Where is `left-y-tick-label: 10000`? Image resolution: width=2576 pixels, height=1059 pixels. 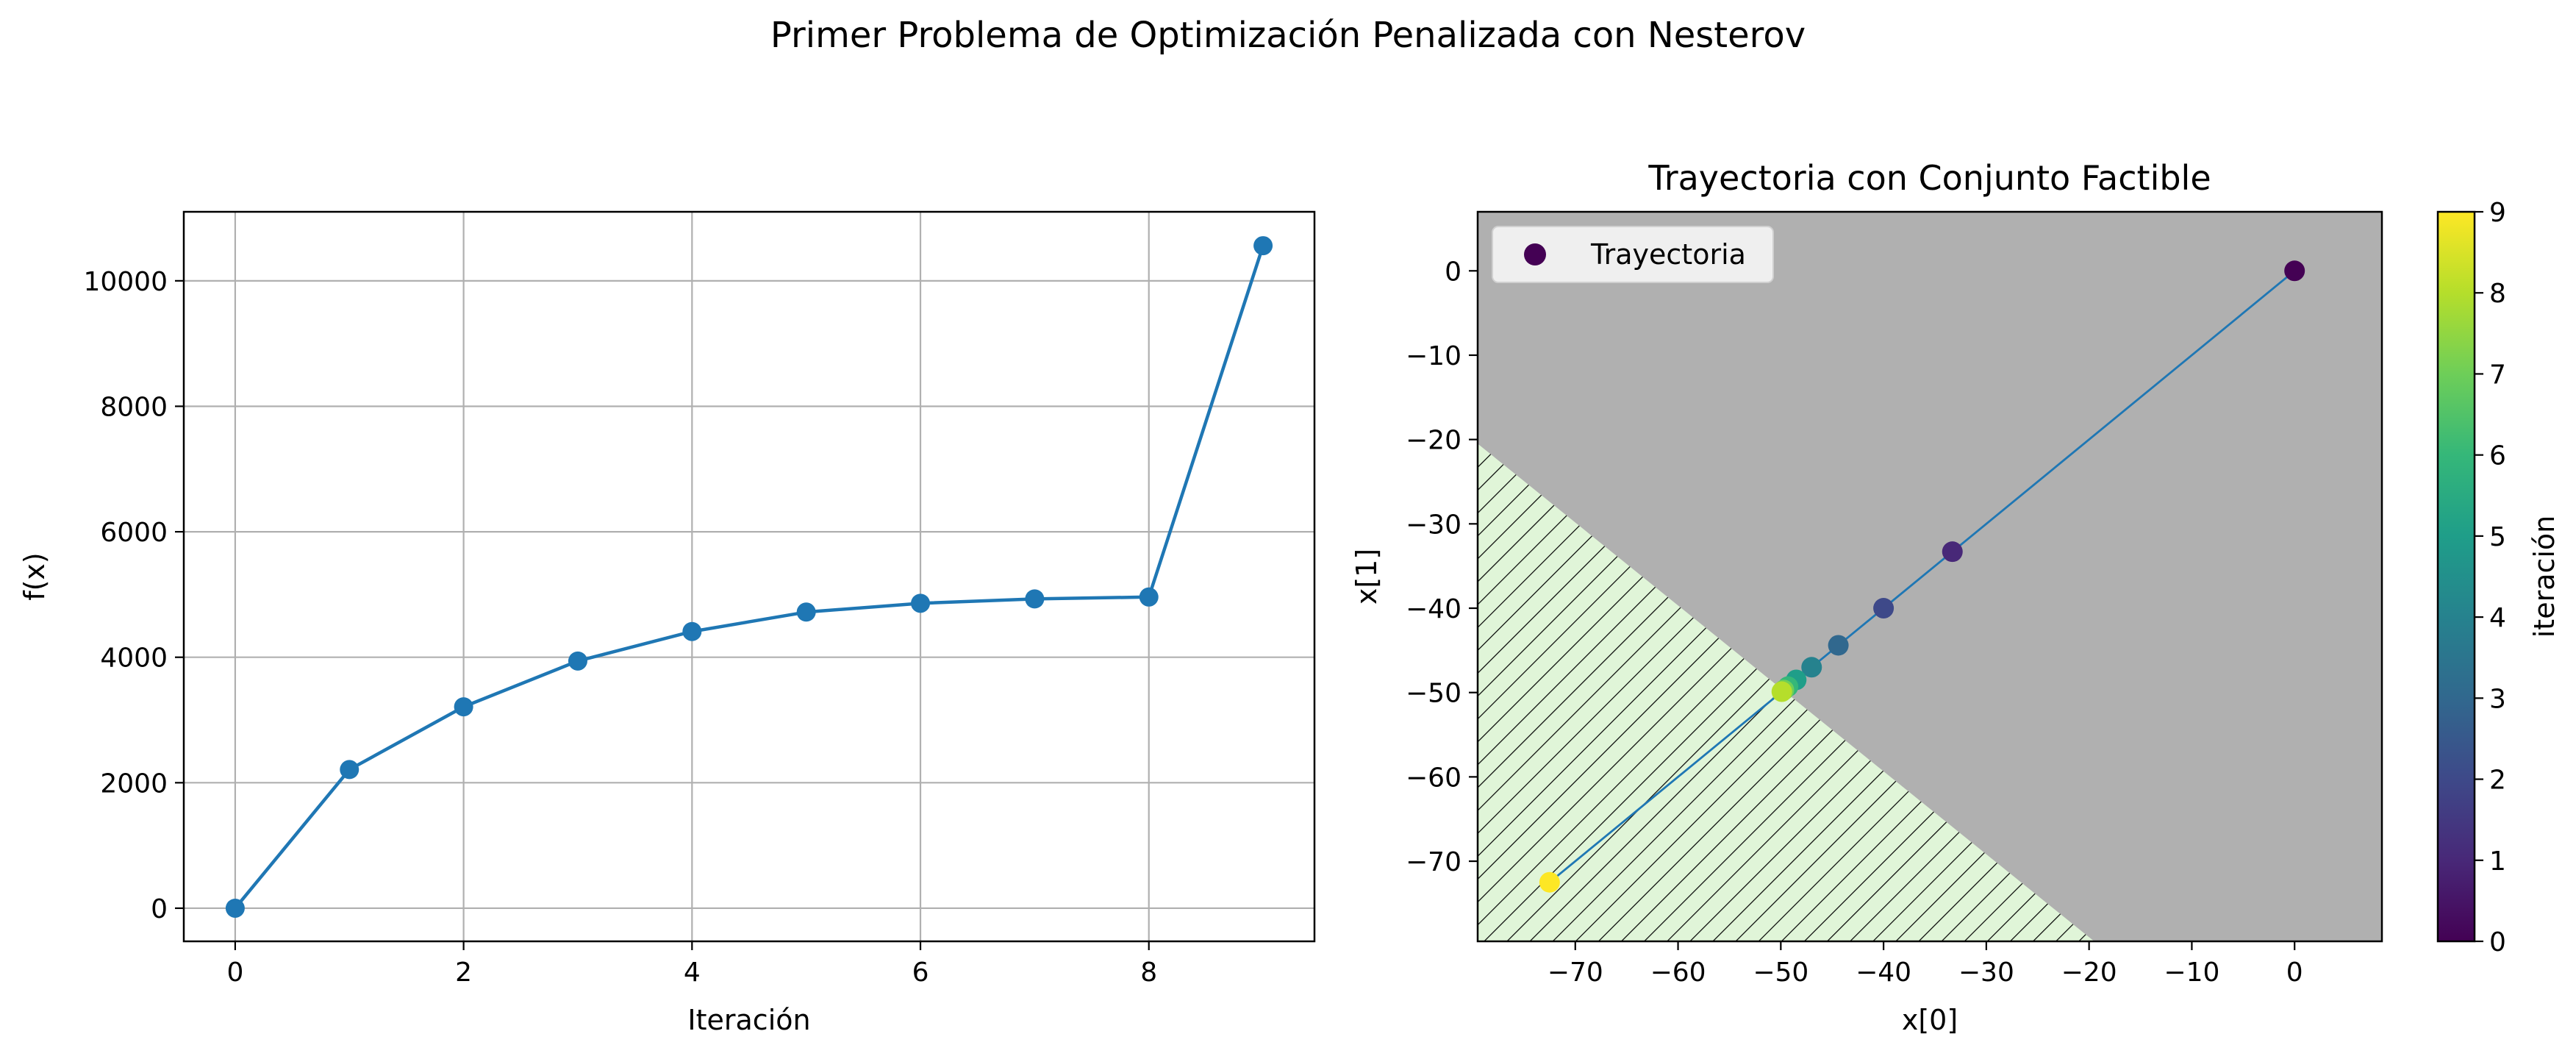
left-y-tick-label: 10000 is located at coordinates (125, 282).